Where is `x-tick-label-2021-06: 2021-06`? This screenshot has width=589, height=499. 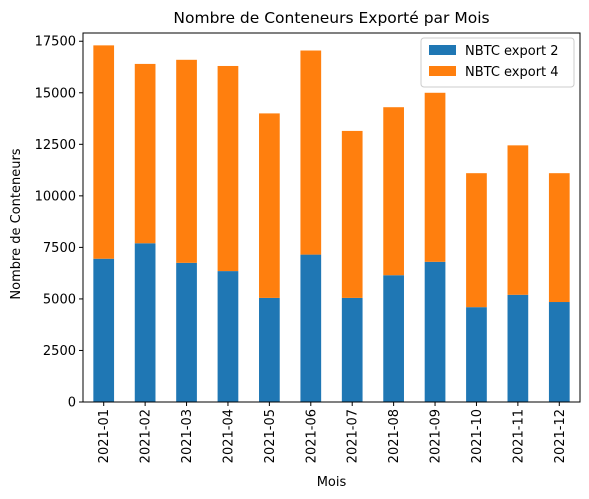
x-tick-label-2021-06: 2021-06 is located at coordinates (311, 436).